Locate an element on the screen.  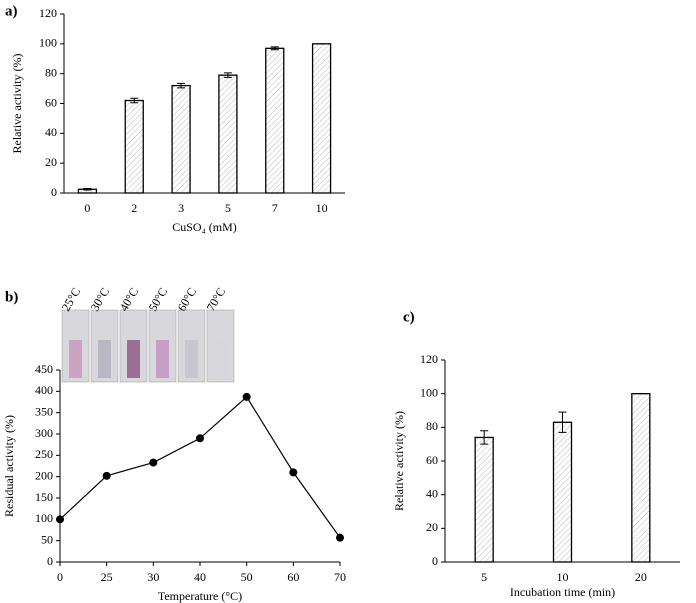
x-tick-label: 25 is located at coordinates (107, 577).